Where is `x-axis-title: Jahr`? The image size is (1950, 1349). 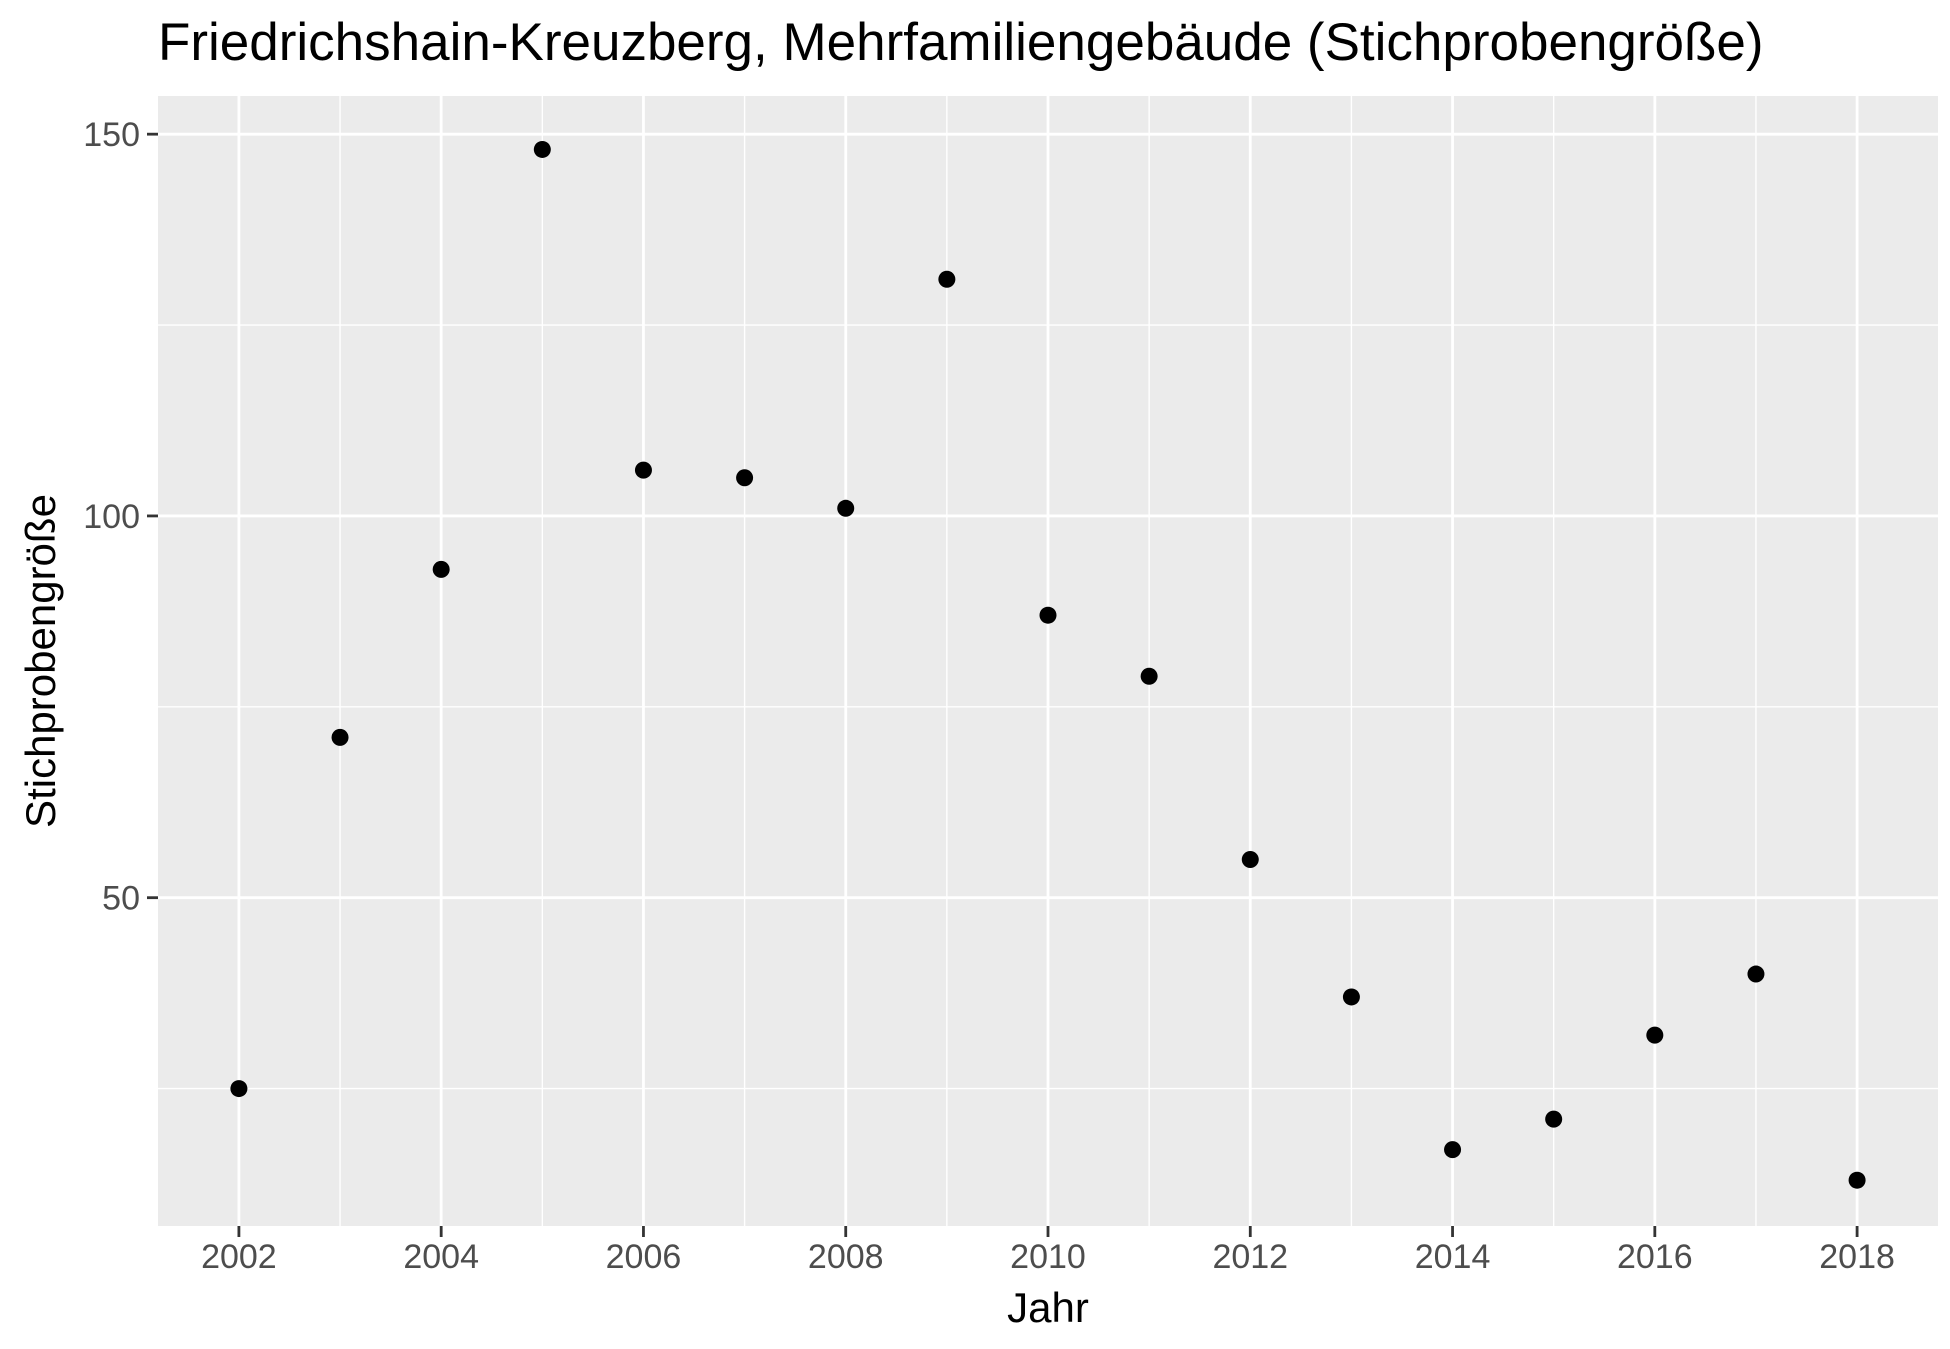 x-axis-title: Jahr is located at coordinates (1048, 1307).